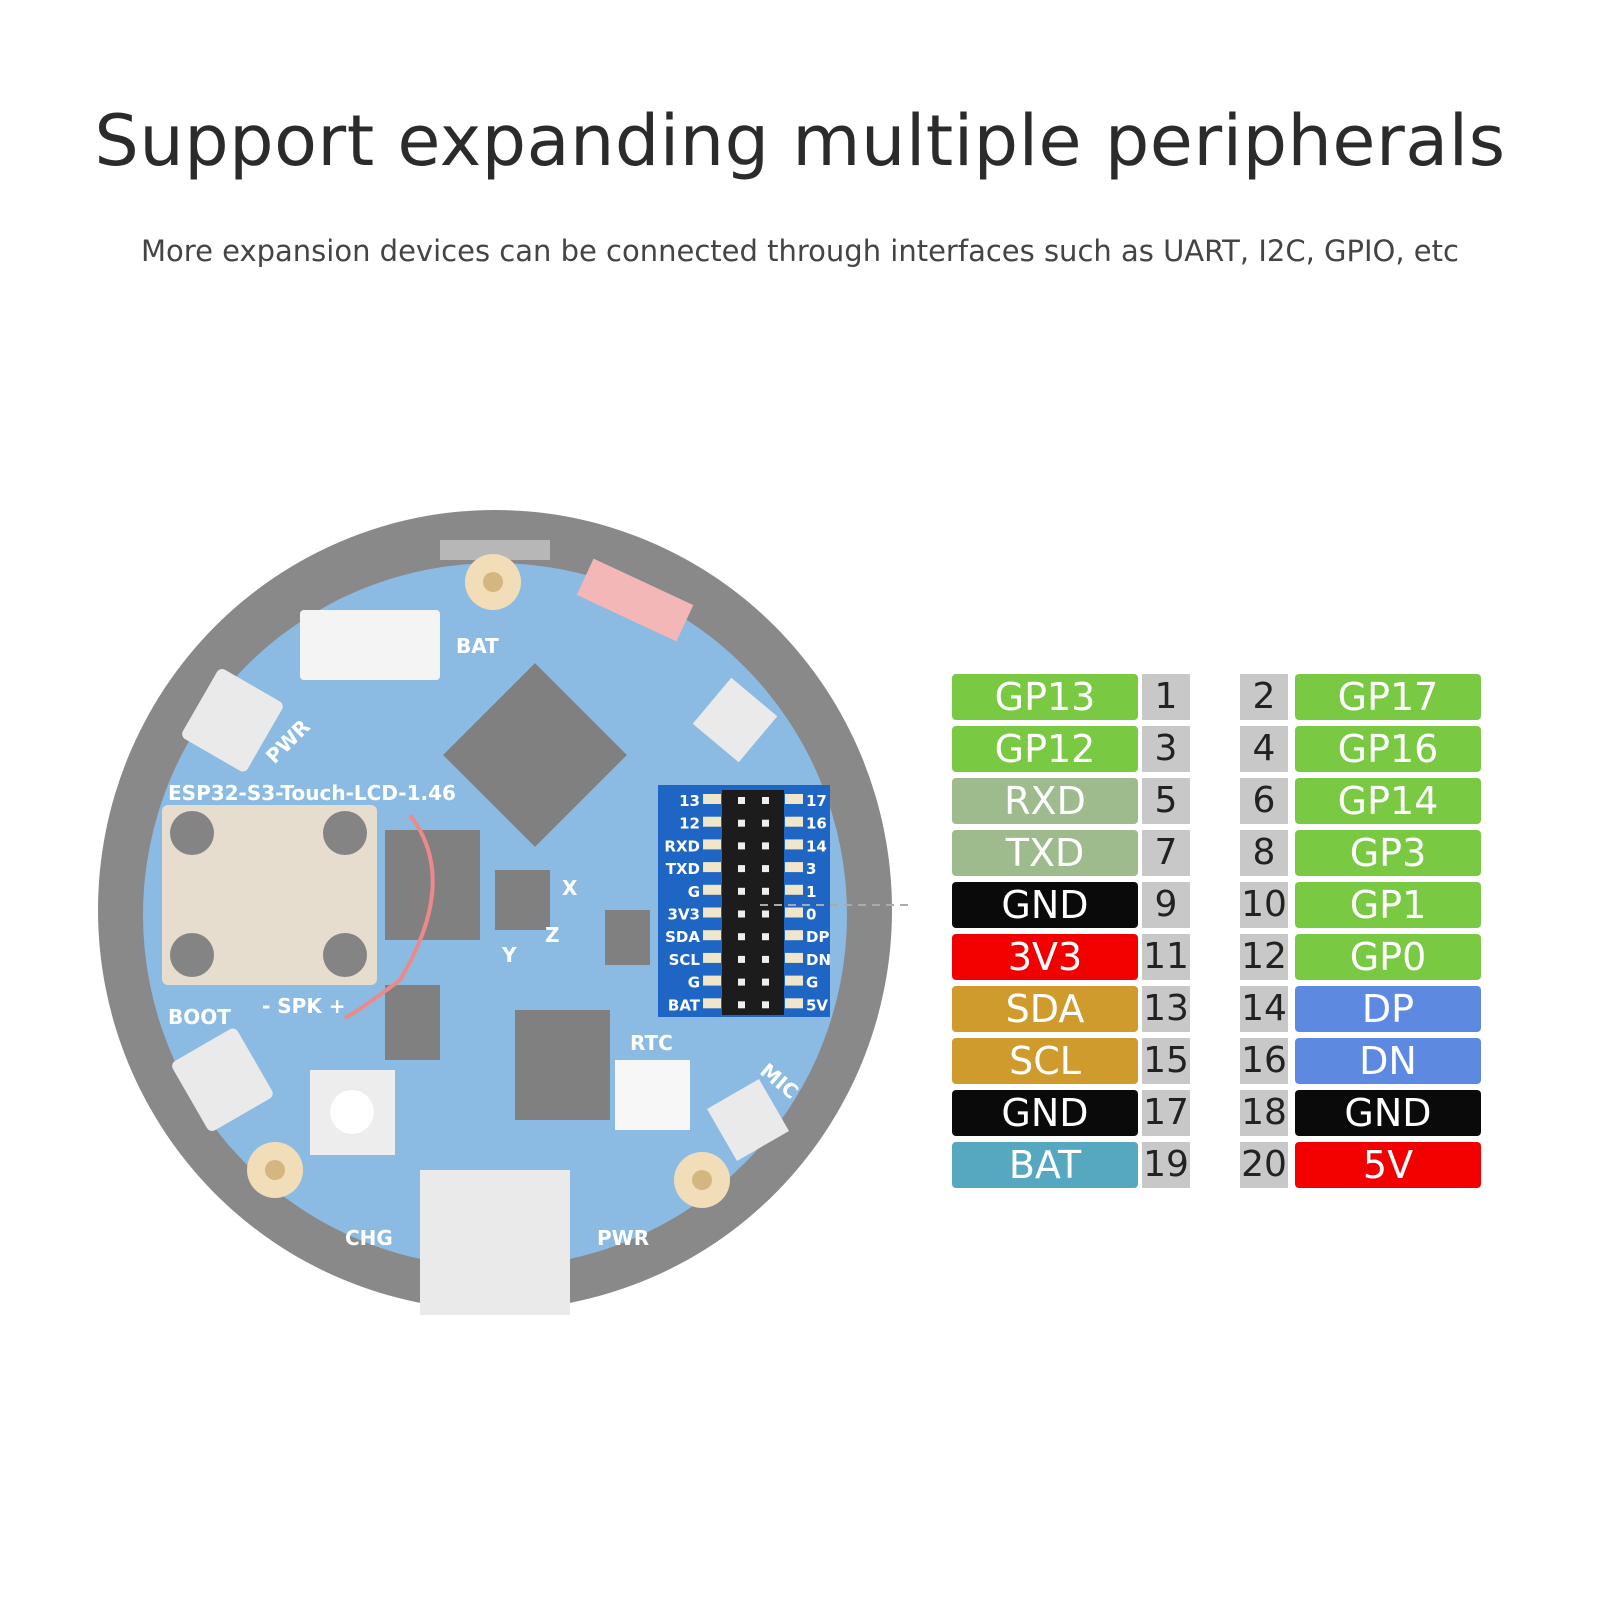 The height and width of the screenshot is (1600, 1600). What do you see at coordinates (817, 937) in the screenshot?
I see `header-label-right: DP` at bounding box center [817, 937].